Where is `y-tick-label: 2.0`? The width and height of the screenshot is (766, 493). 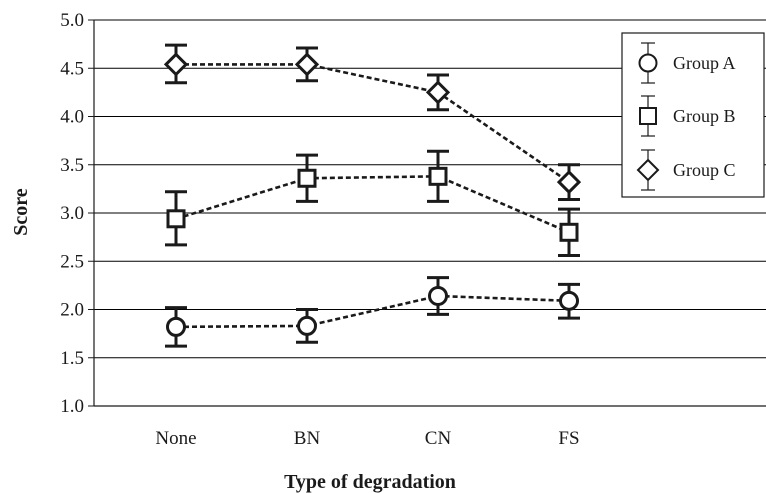 y-tick-label: 2.0 is located at coordinates (72, 310).